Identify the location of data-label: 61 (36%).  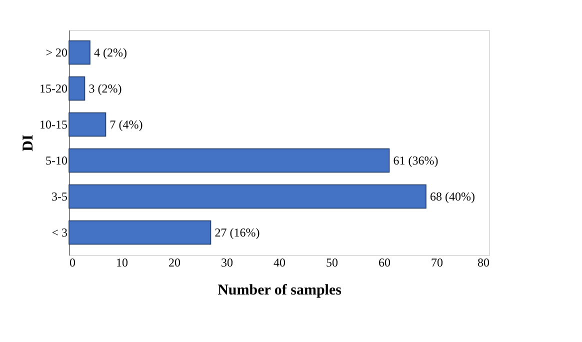
(415, 161).